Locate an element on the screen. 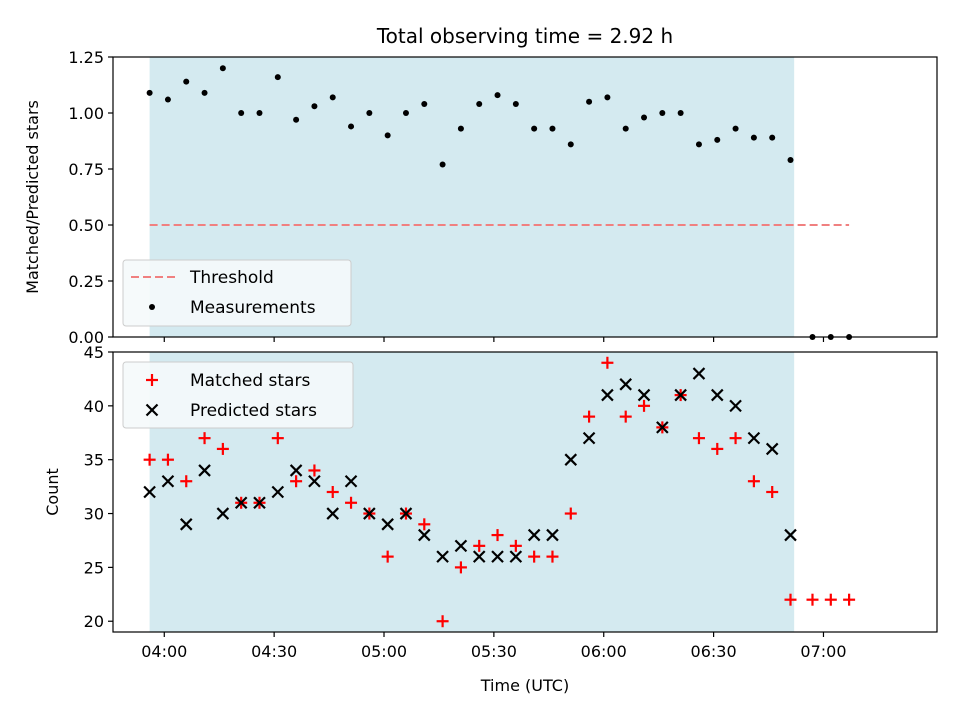 This screenshot has height=720, width=960. bottom-x-tick-label: 04:30 is located at coordinates (274, 651).